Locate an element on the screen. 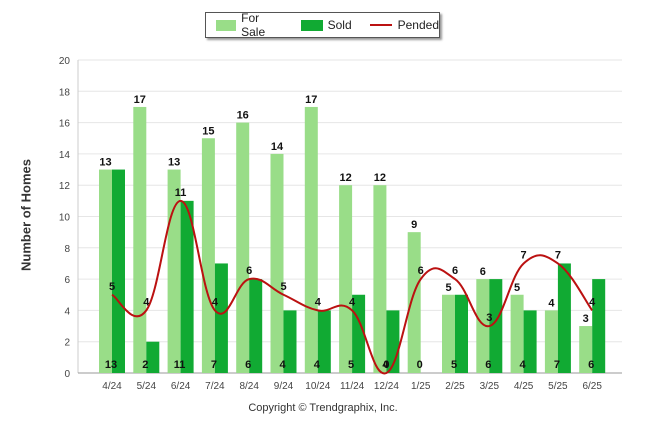 The image size is (646, 434). copyright-text: Copyright © Trendgraphix, Inc. is located at coordinates (323, 408).